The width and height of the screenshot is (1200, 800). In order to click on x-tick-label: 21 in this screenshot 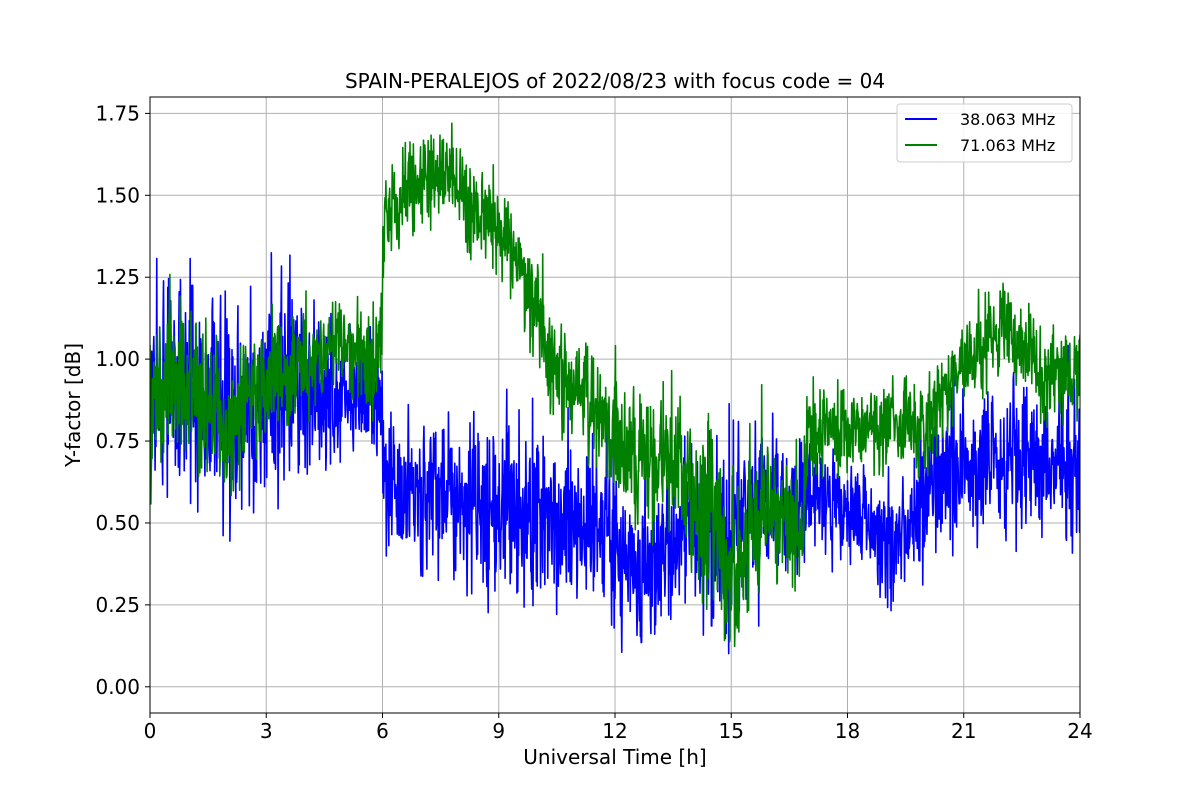, I will do `click(963, 731)`.